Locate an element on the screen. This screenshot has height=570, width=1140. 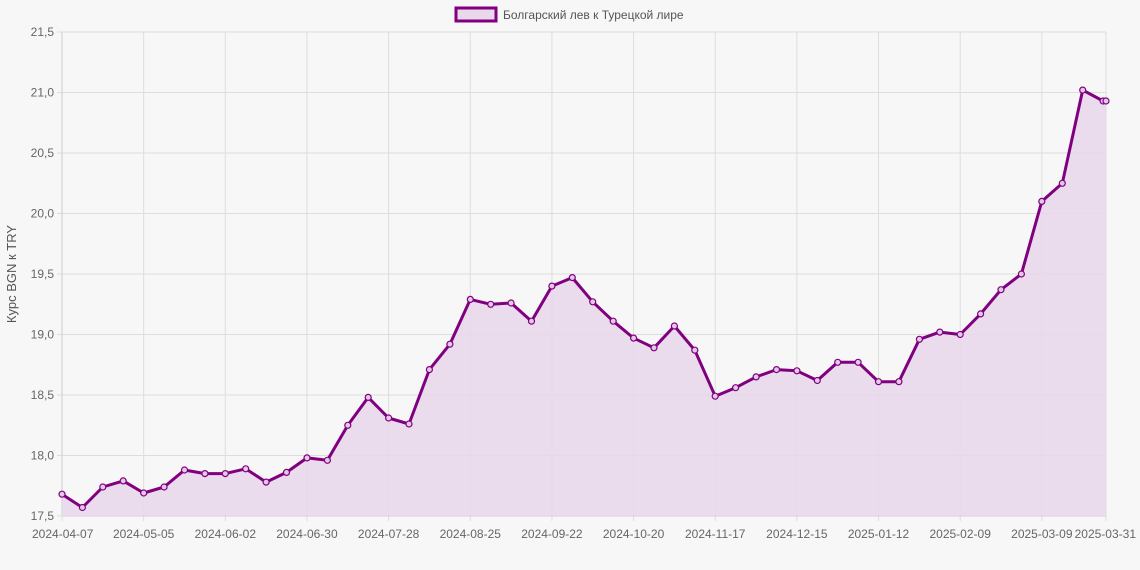
x-tick-label: 2025-02-09 is located at coordinates (960, 534).